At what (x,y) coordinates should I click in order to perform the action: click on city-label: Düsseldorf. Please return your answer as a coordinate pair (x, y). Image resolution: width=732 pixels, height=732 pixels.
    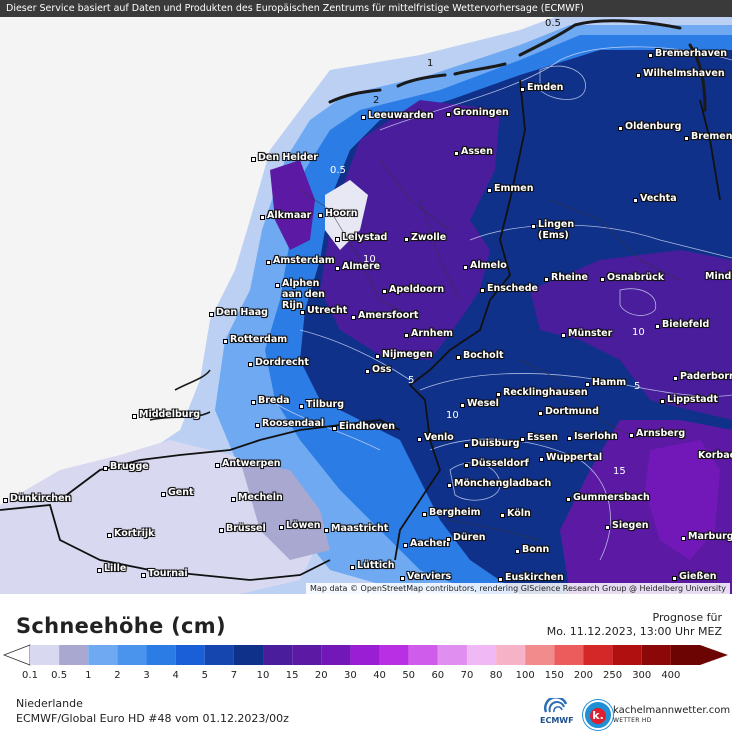
    Looking at the image, I should click on (496, 463).